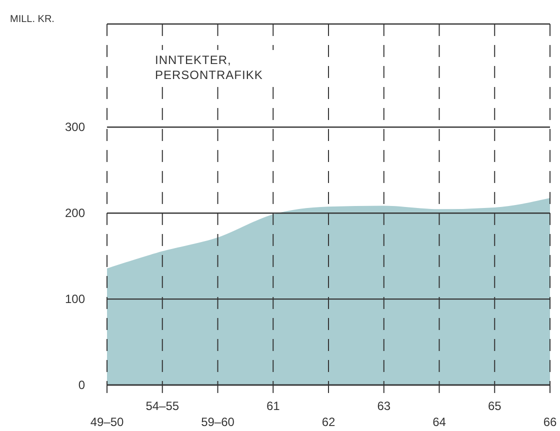 This screenshot has width=560, height=431. Describe the element at coordinates (82, 385) in the screenshot. I see `y-tick-label: 0` at that location.